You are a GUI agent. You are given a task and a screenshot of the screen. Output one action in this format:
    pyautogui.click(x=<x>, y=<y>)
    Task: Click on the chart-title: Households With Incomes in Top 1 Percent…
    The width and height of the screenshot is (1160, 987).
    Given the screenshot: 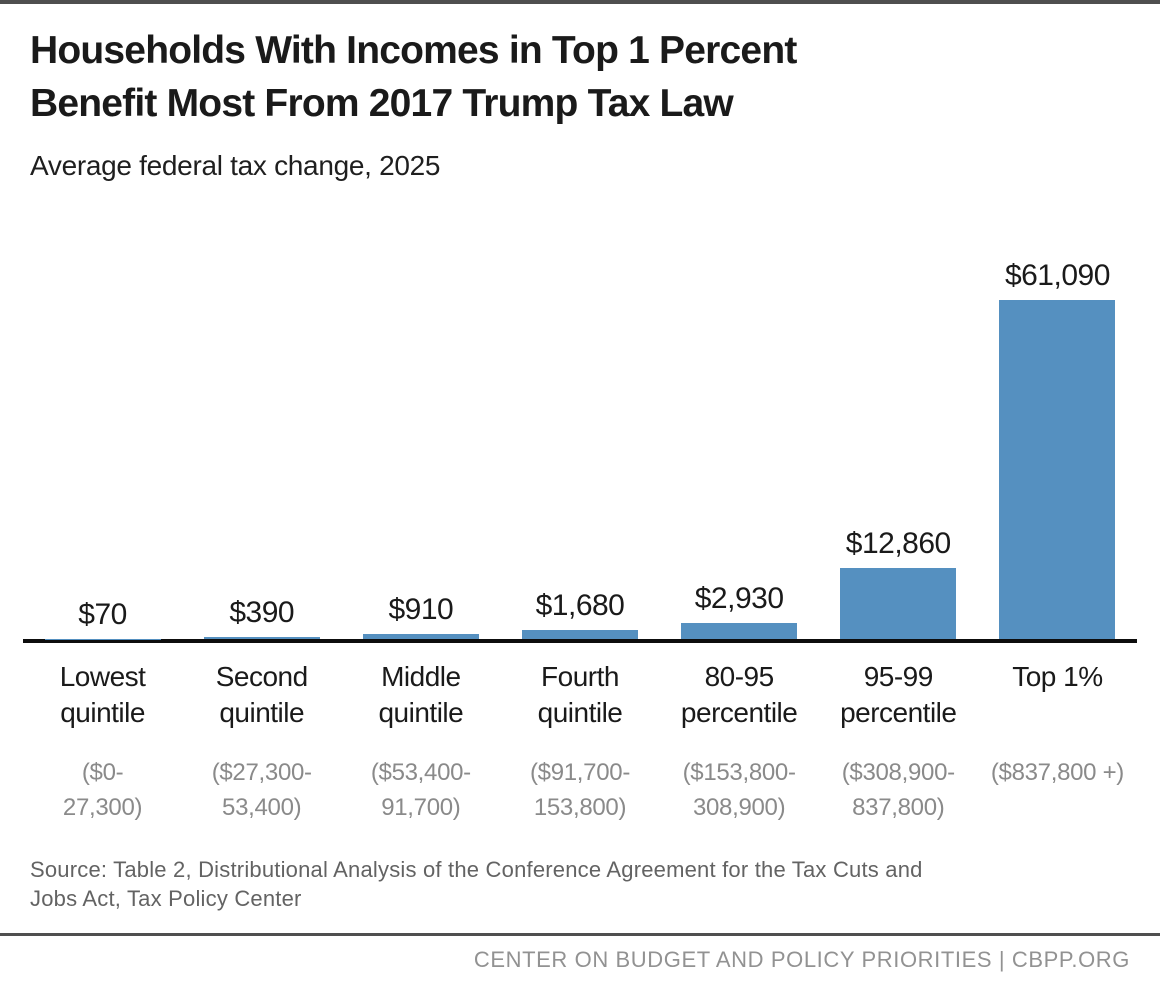 What is the action you would take?
    pyautogui.click(x=580, y=77)
    